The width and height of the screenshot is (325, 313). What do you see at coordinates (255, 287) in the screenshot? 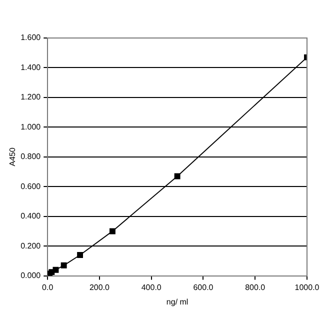
I see `x-tick-label: 800.0` at bounding box center [255, 287].